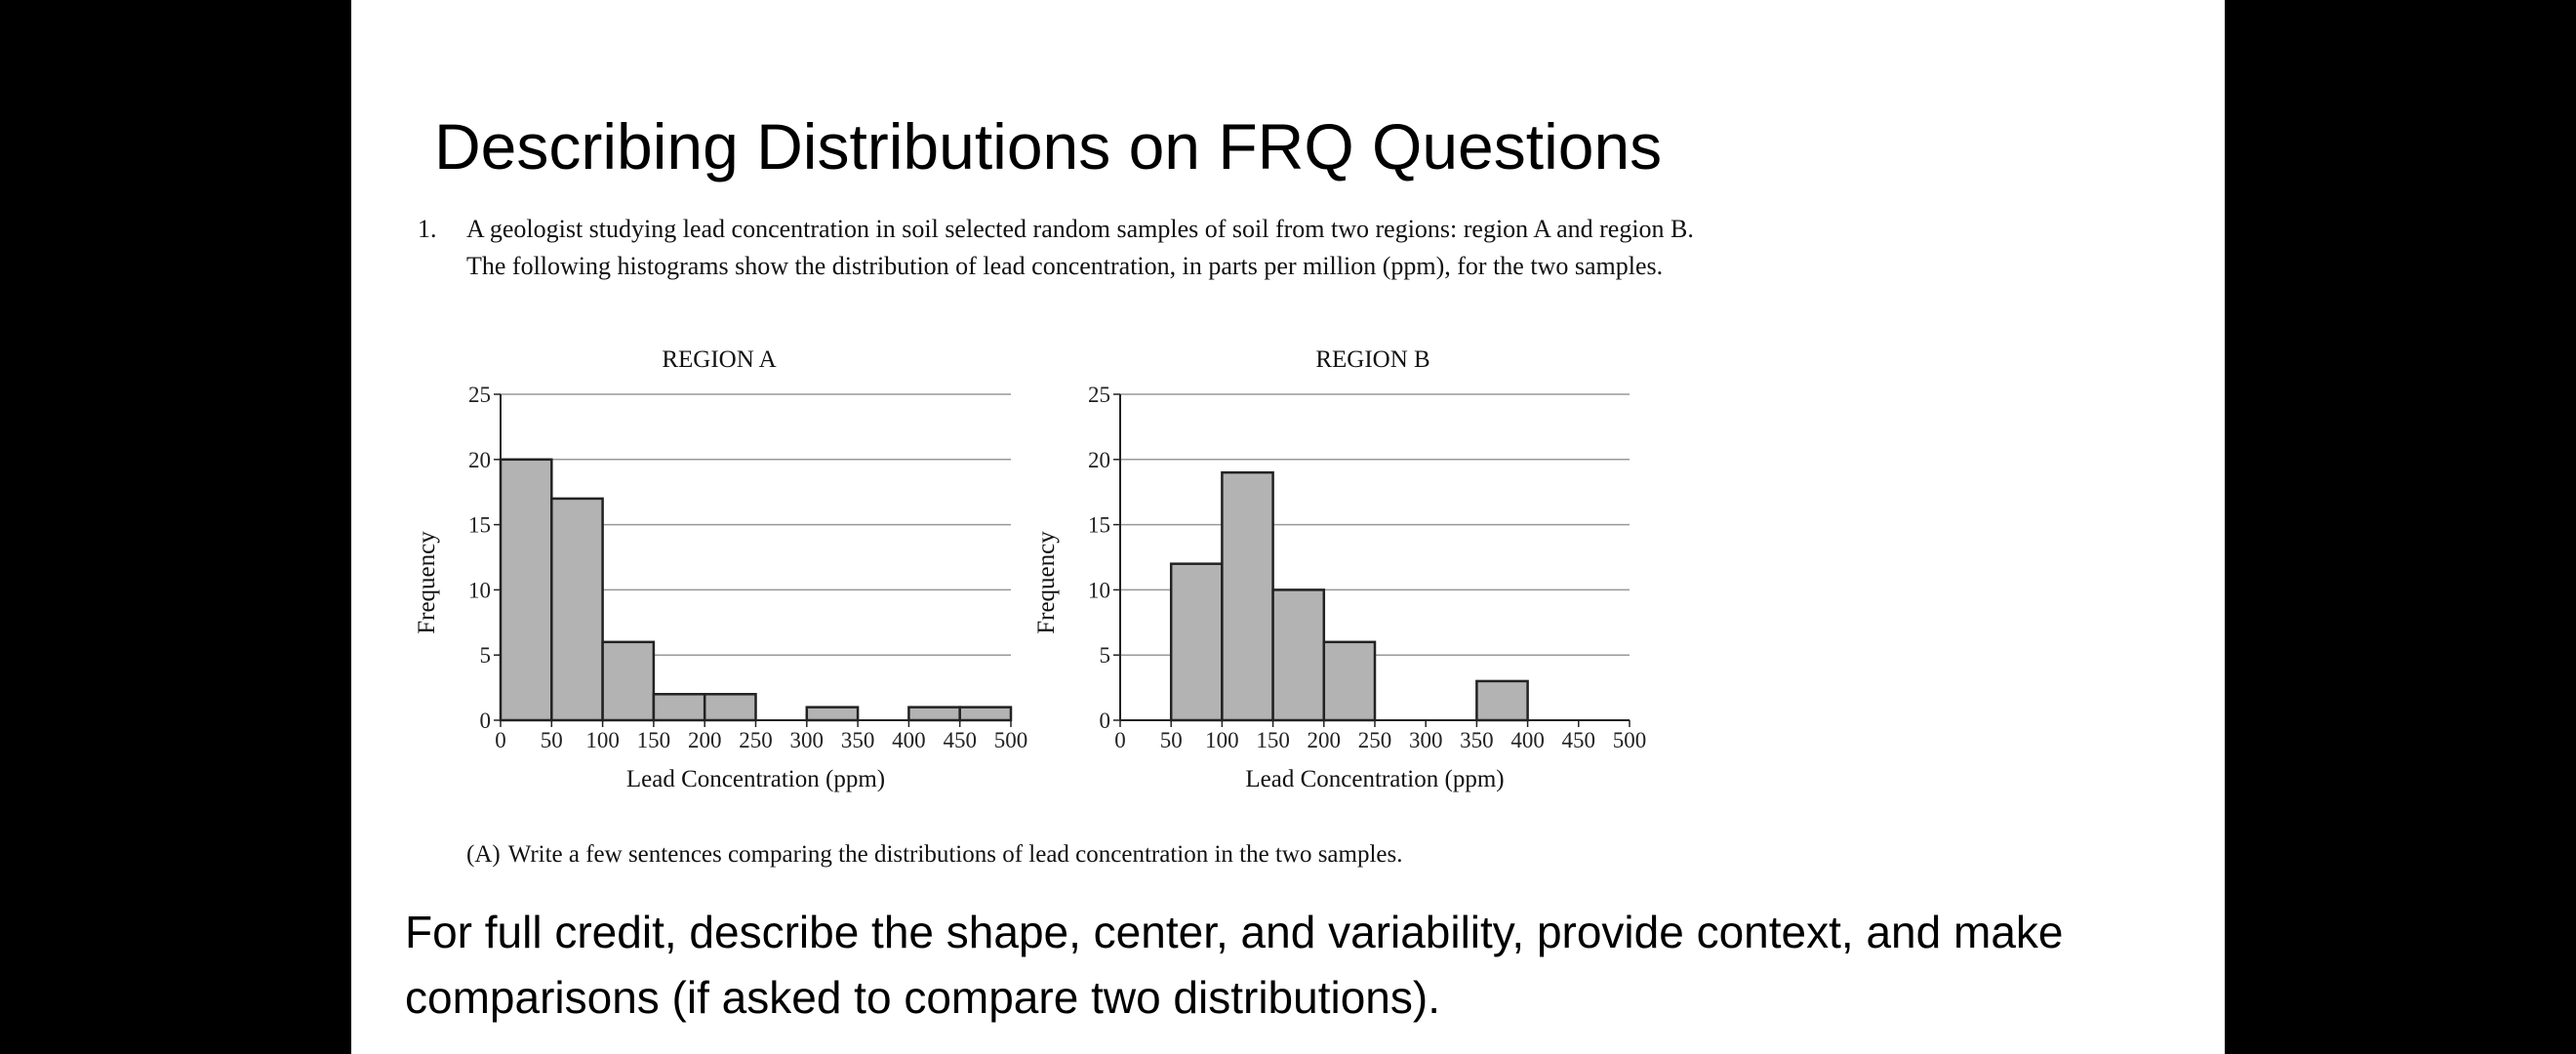 Image resolution: width=2576 pixels, height=1054 pixels. What do you see at coordinates (719, 359) in the screenshot?
I see `chart-a-title: REGION A` at bounding box center [719, 359].